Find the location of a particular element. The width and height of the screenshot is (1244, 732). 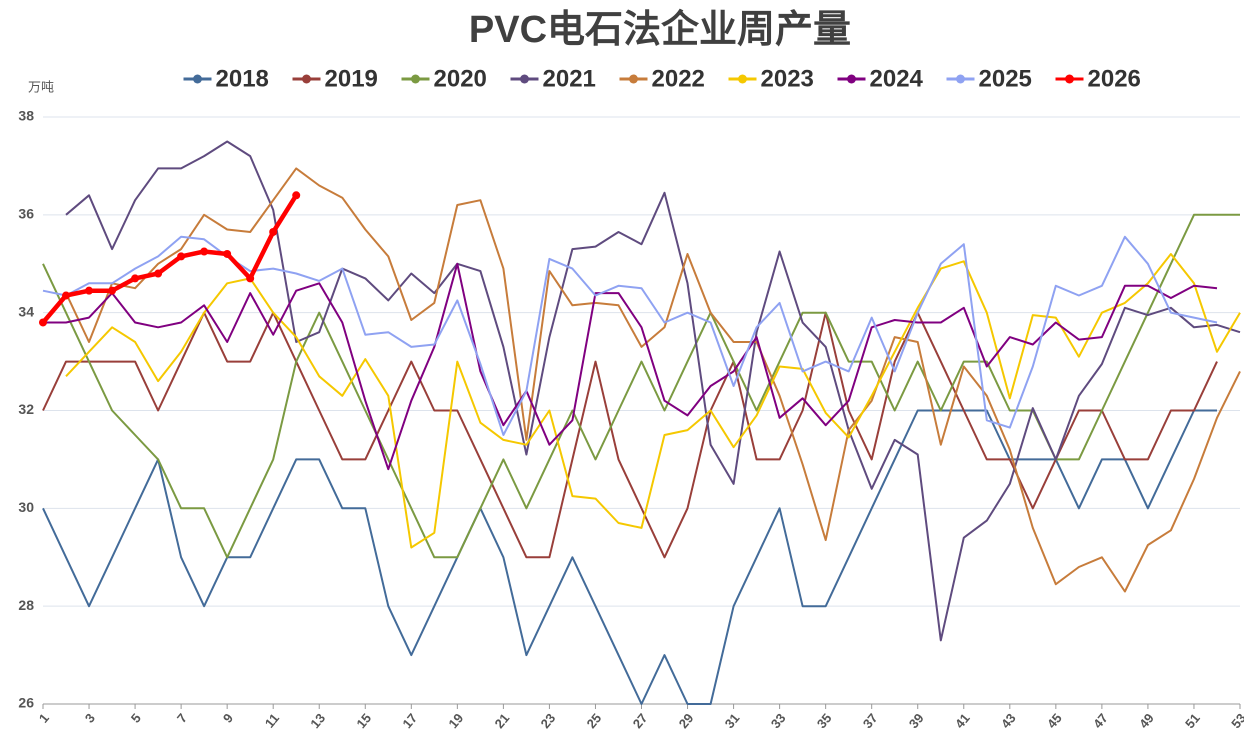

legend-label: 2020 is located at coordinates (460, 78).